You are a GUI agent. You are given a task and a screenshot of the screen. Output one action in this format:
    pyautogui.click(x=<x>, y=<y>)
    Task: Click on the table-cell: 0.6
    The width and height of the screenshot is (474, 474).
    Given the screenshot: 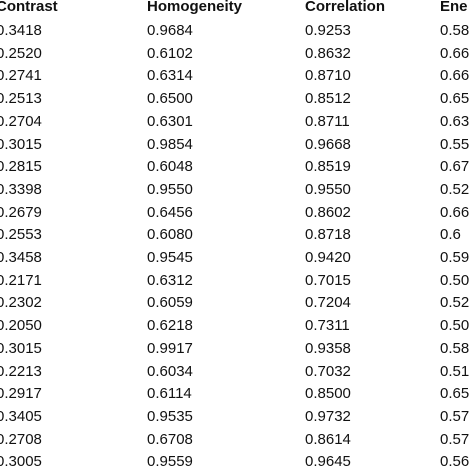 What is the action you would take?
    pyautogui.click(x=450, y=235)
    